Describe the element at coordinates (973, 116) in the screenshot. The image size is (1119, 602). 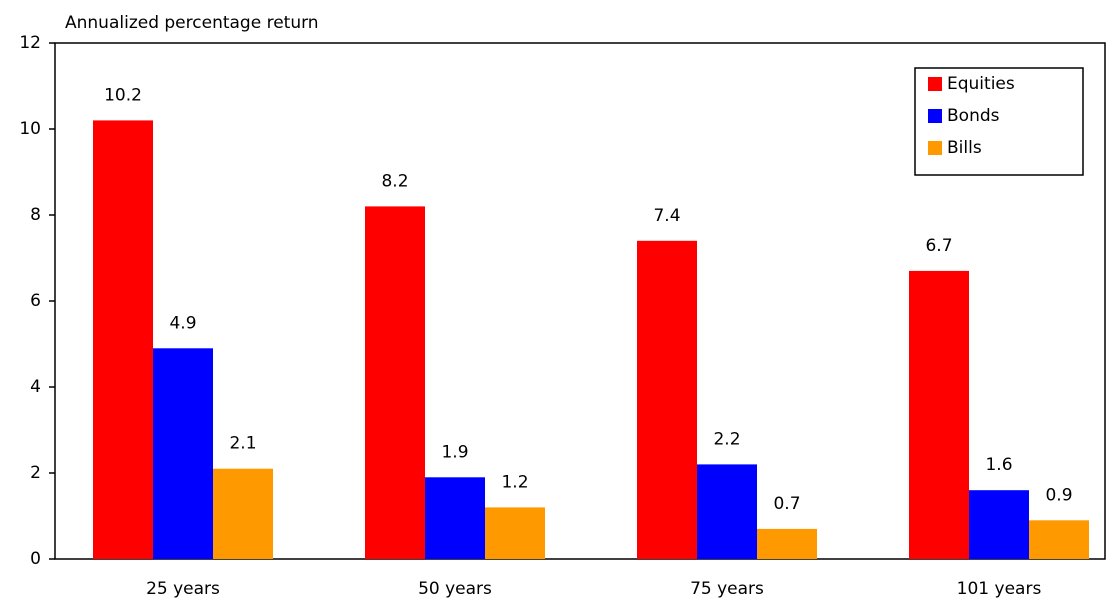
I see `legend-label: Bonds` at that location.